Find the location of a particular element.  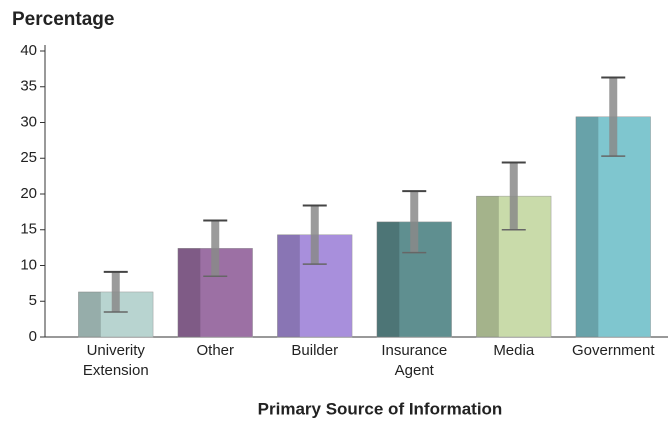

x-tick-label: Univerity Extension is located at coordinates (115, 360).